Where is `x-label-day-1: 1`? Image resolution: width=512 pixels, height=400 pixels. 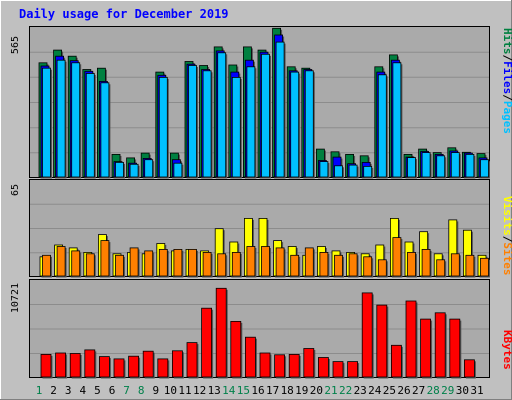 x-label-day-1: 1 is located at coordinates (39, 390).